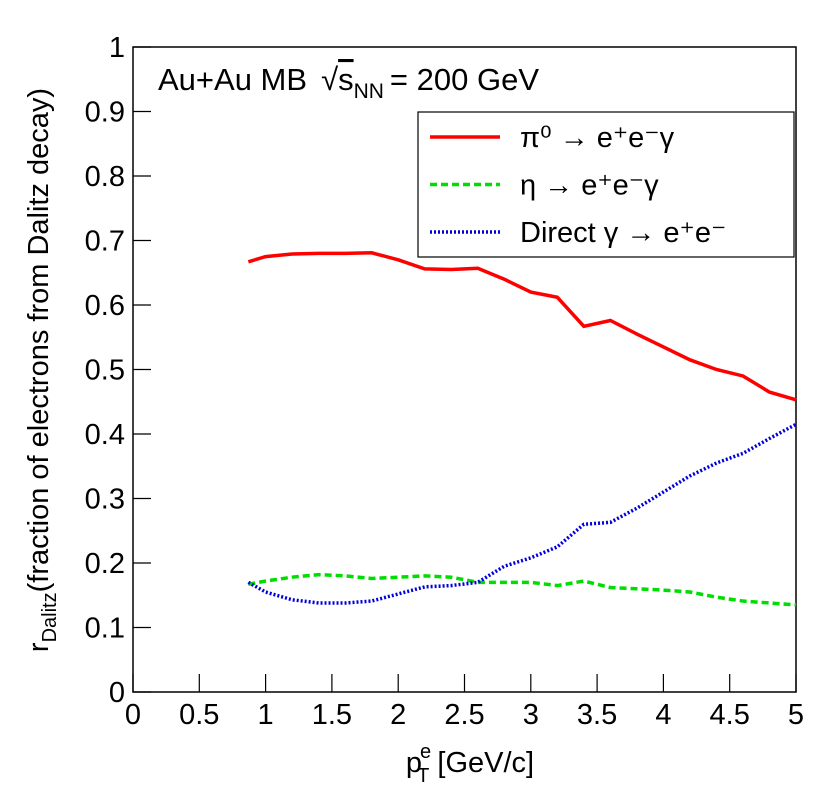 This screenshot has height=807, width=830. What do you see at coordinates (332, 715) in the screenshot?
I see `x-tick-label: 1.5` at bounding box center [332, 715].